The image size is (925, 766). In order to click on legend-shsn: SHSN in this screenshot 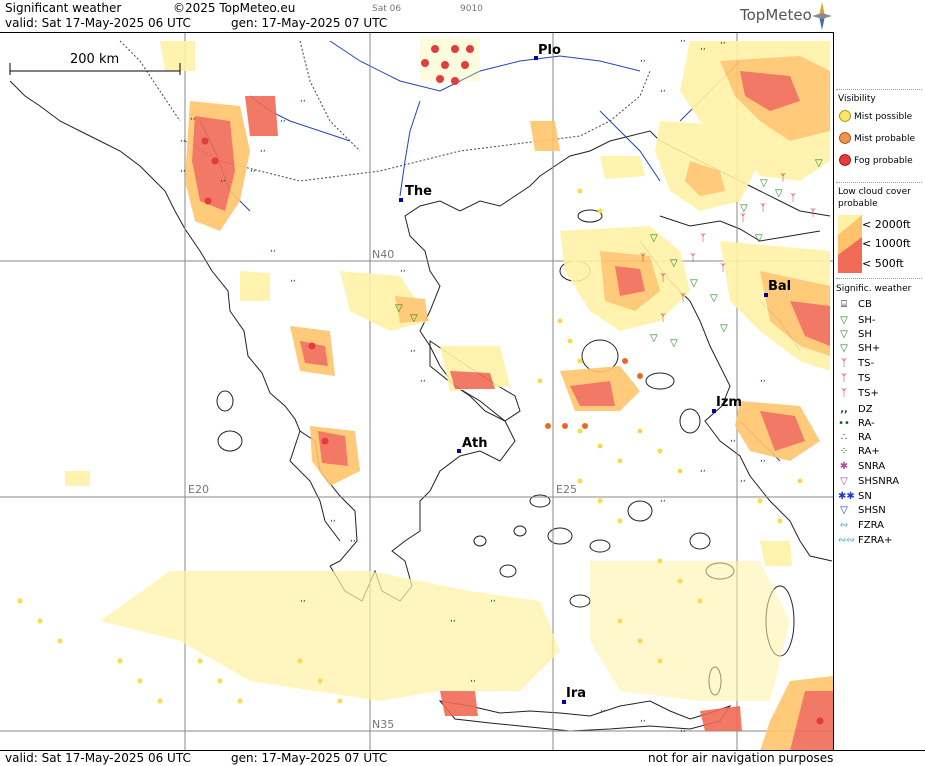, I will do `click(872, 510)`.